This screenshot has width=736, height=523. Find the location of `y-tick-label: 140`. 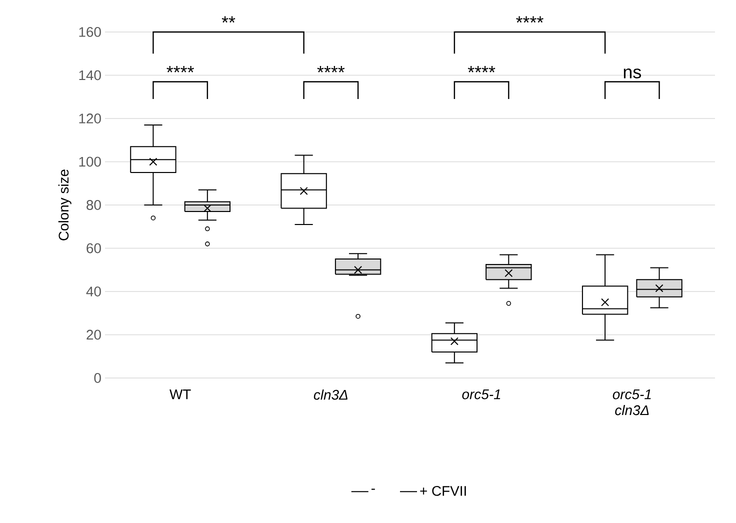

y-tick-label: 140 is located at coordinates (90, 75).